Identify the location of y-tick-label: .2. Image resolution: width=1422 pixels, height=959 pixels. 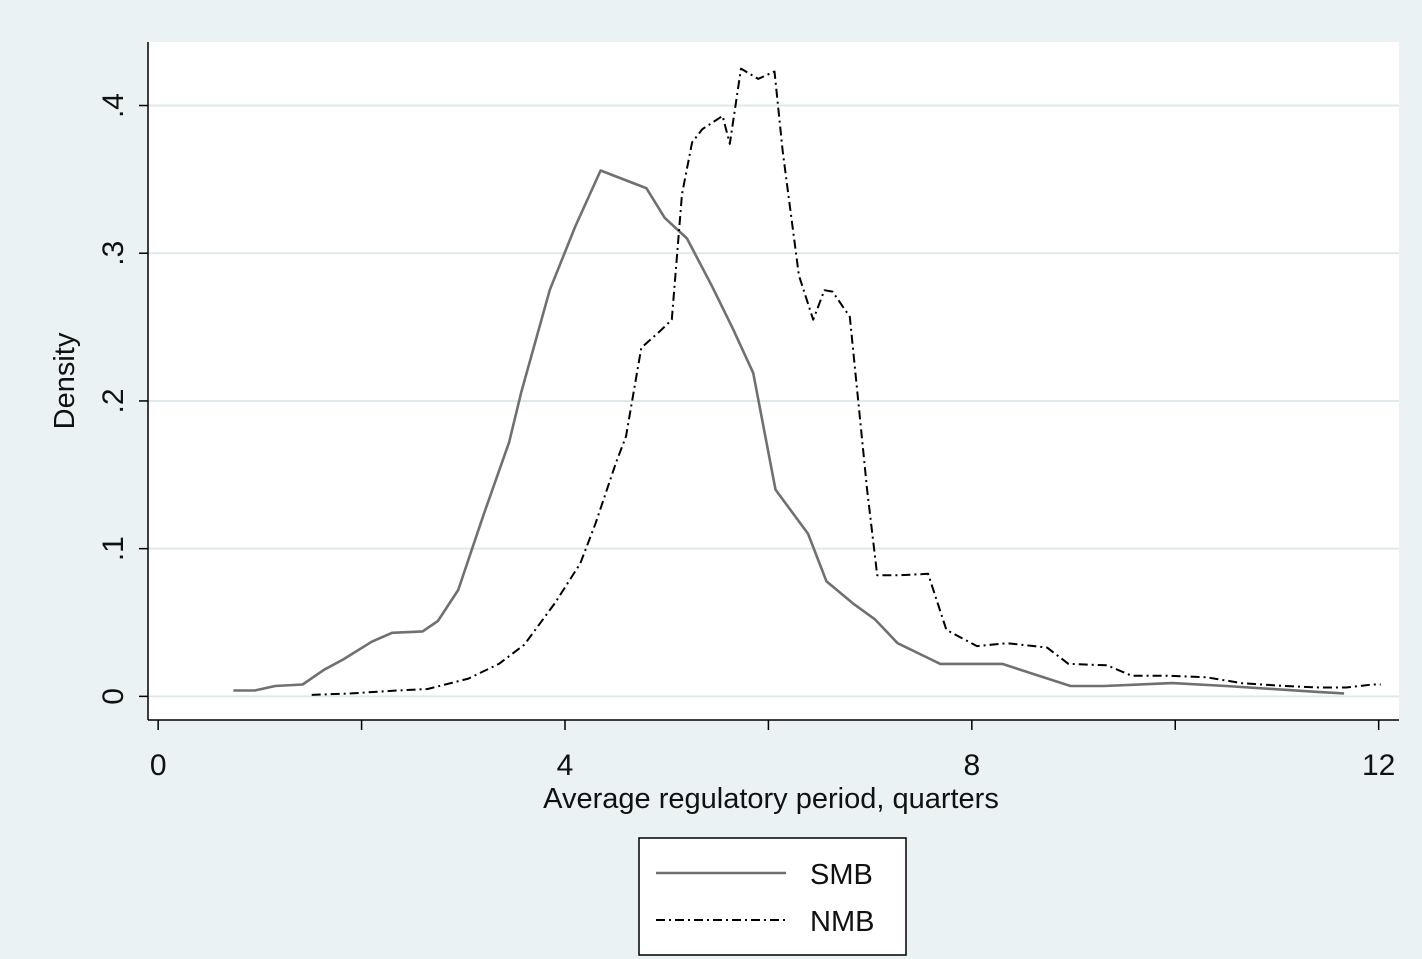
(113, 400).